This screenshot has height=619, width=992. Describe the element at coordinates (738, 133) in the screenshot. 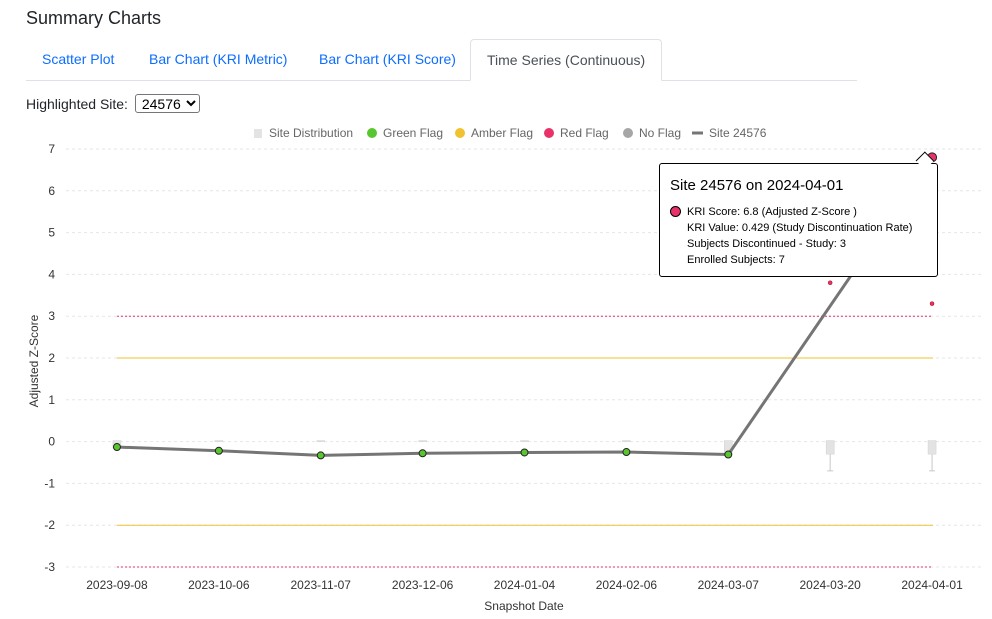

I see `legend-label: Site 24576` at that location.